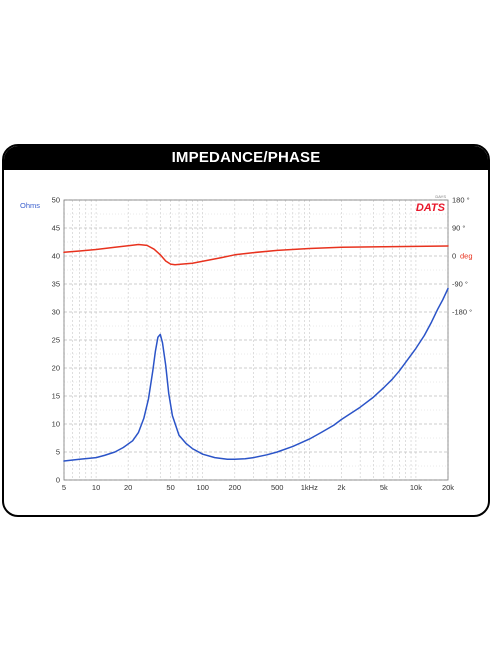 The height and width of the screenshot is (664, 496). I want to click on y-tick-label-phase: 90 °, so click(458, 228).